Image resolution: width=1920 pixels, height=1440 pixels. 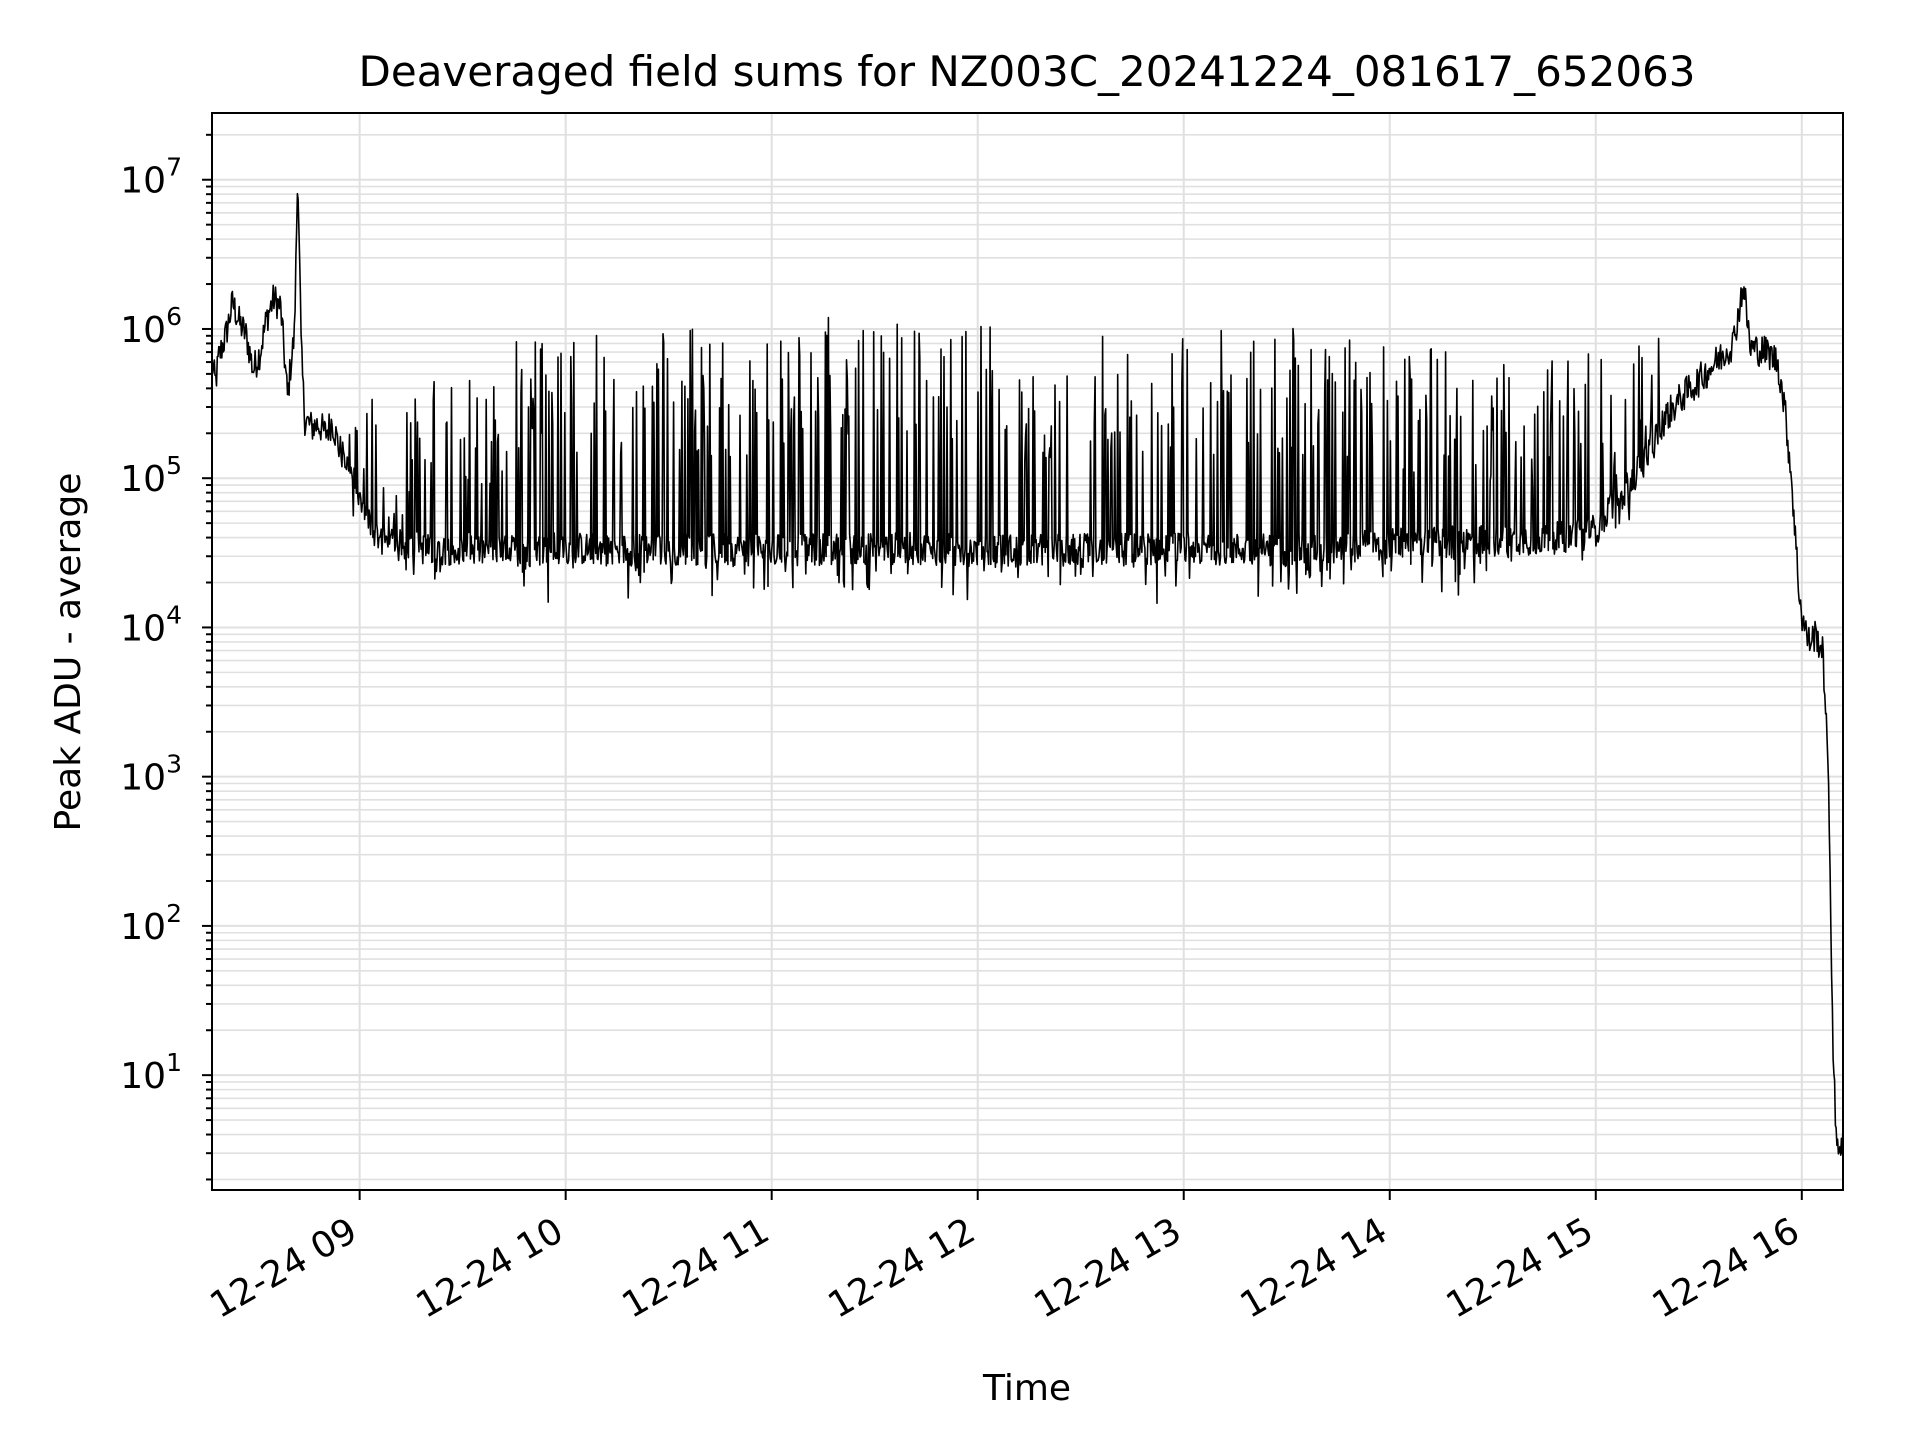 What do you see at coordinates (174, 465) in the screenshot?
I see `y-tick-label-exponent: 5` at bounding box center [174, 465].